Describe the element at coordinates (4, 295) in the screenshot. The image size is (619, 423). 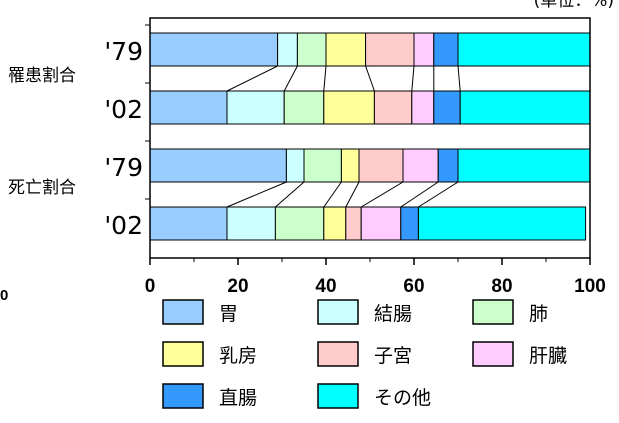
I see `stray-axis-label: 0` at that location.